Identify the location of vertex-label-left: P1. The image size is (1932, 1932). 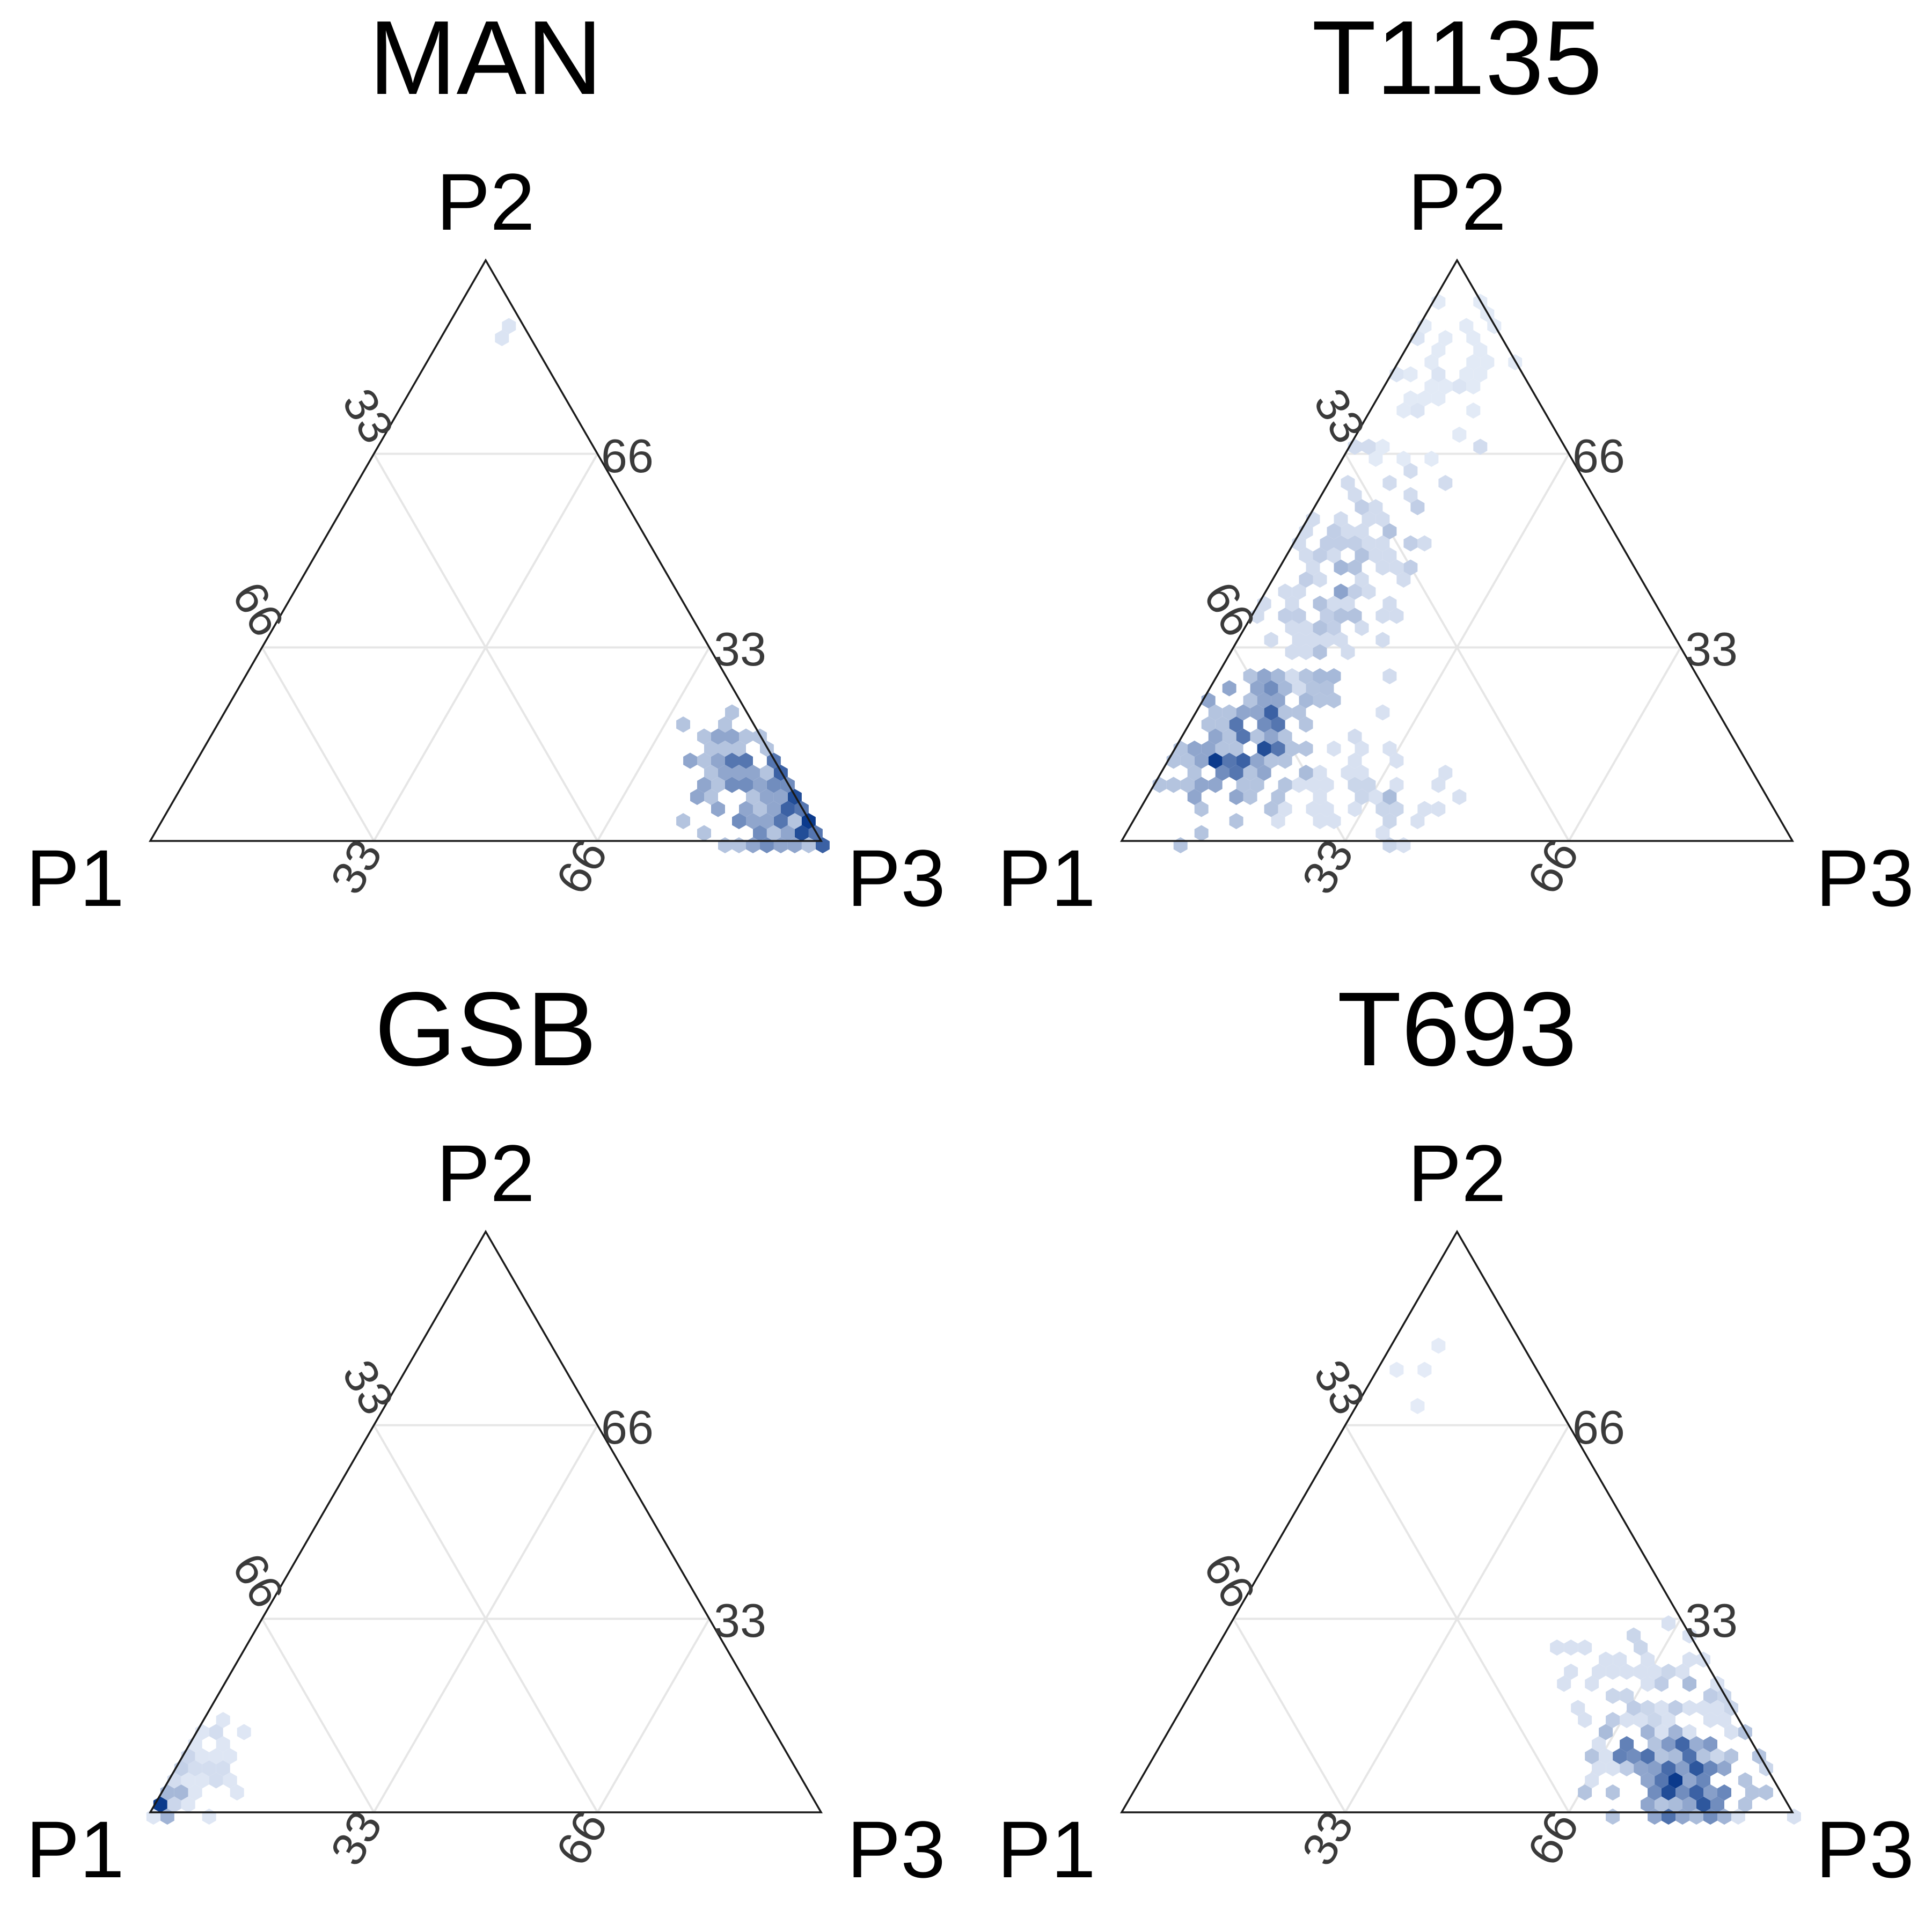
(75, 1849).